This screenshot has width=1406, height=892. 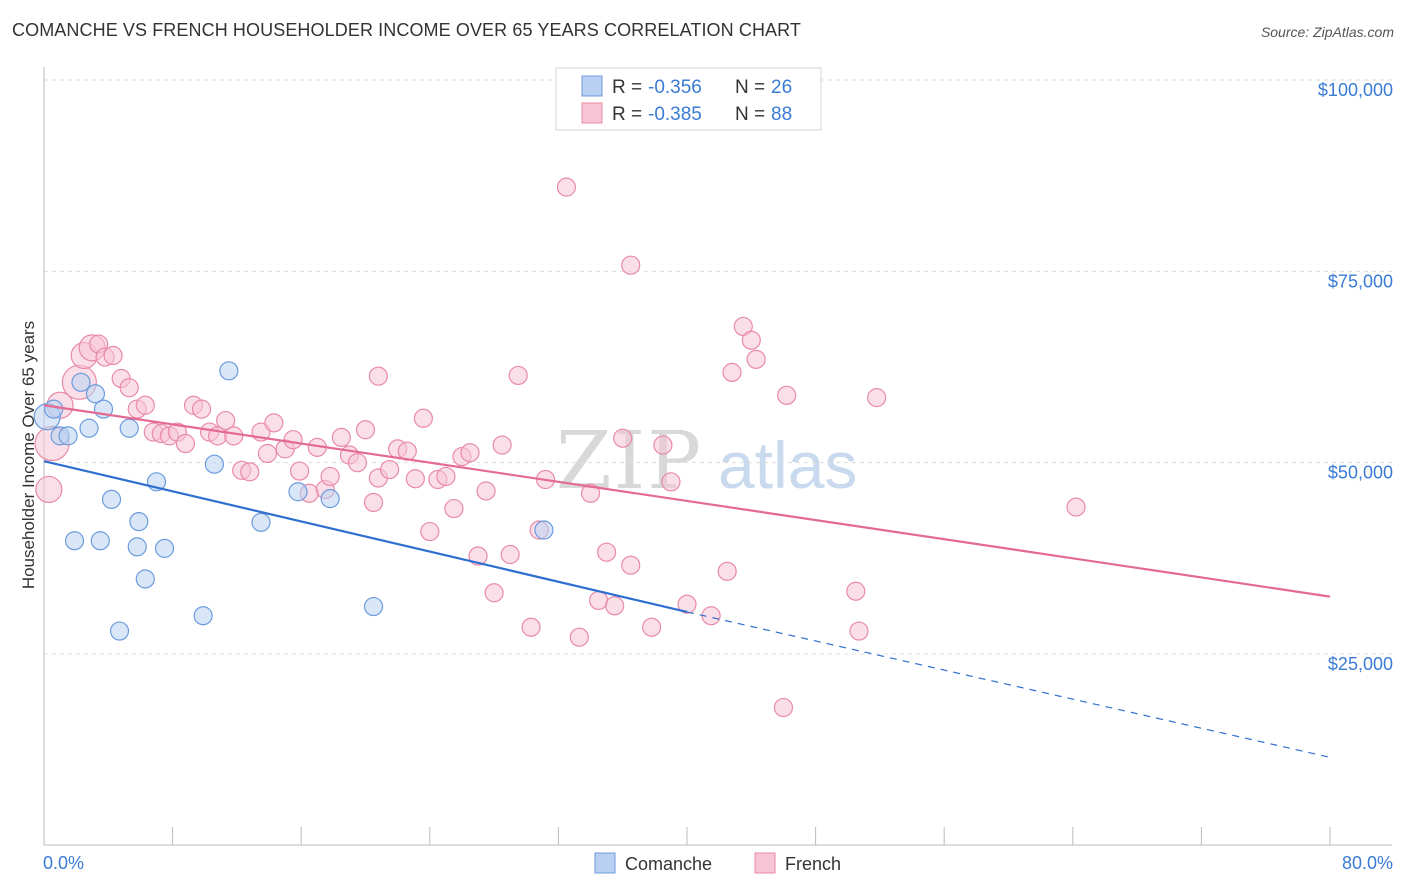 I want to click on source-label: Source: ZipAtlas.com, so click(x=1327, y=32).